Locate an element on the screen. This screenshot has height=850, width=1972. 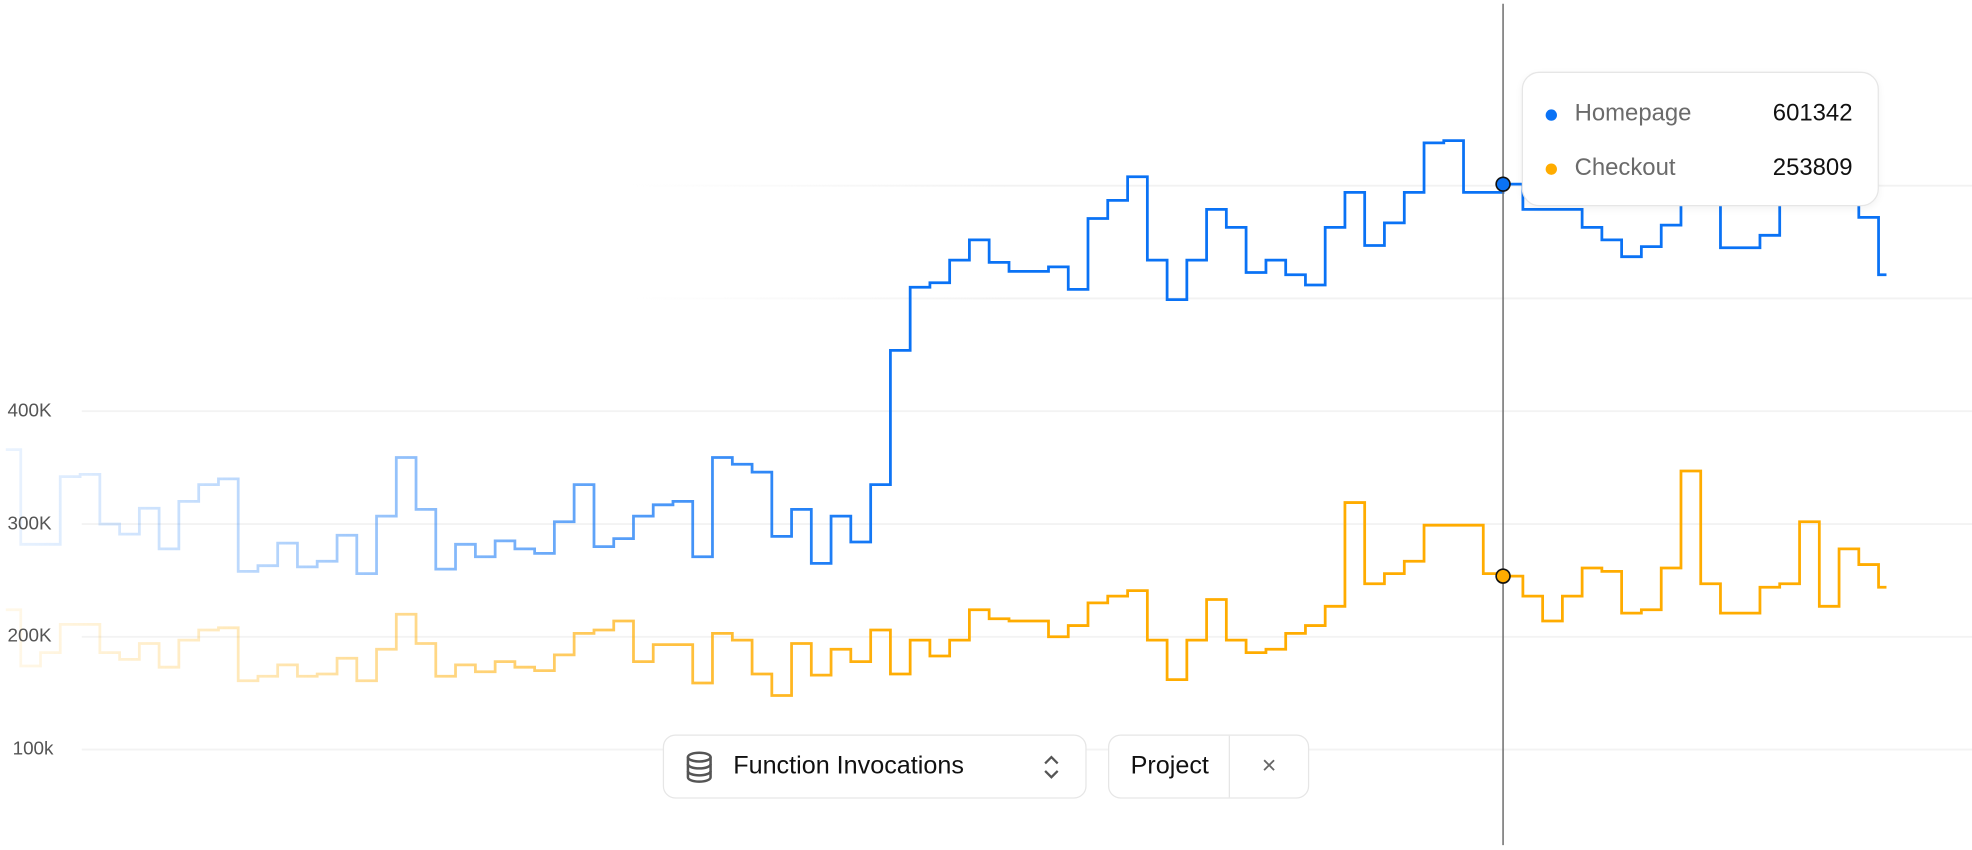
tooltip-row-homepage: Homepage 601342 is located at coordinates (1699, 114).